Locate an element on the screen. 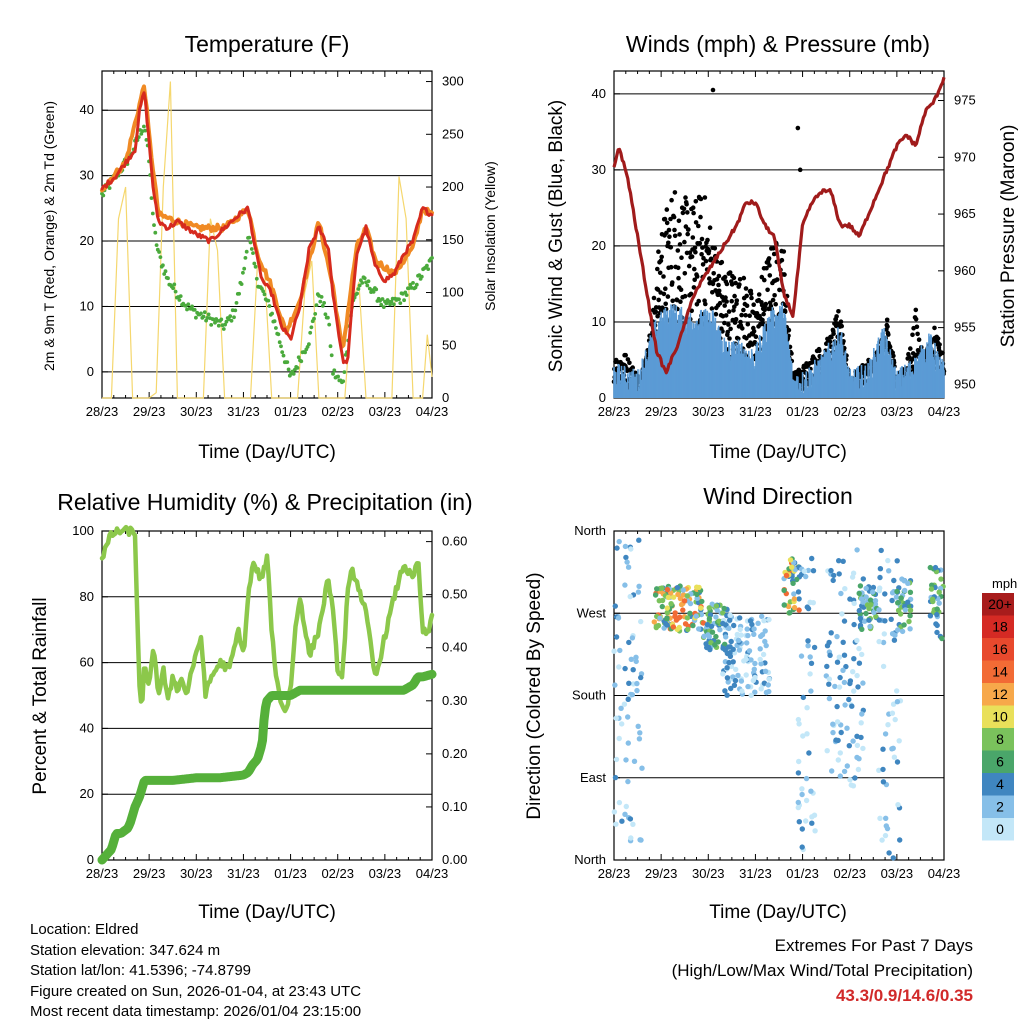  y-tick-label: 20 is located at coordinates (87, 240).